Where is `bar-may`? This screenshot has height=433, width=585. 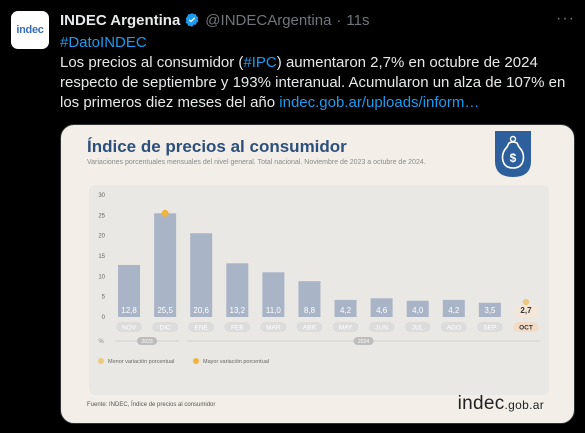
bar-may is located at coordinates (345, 308).